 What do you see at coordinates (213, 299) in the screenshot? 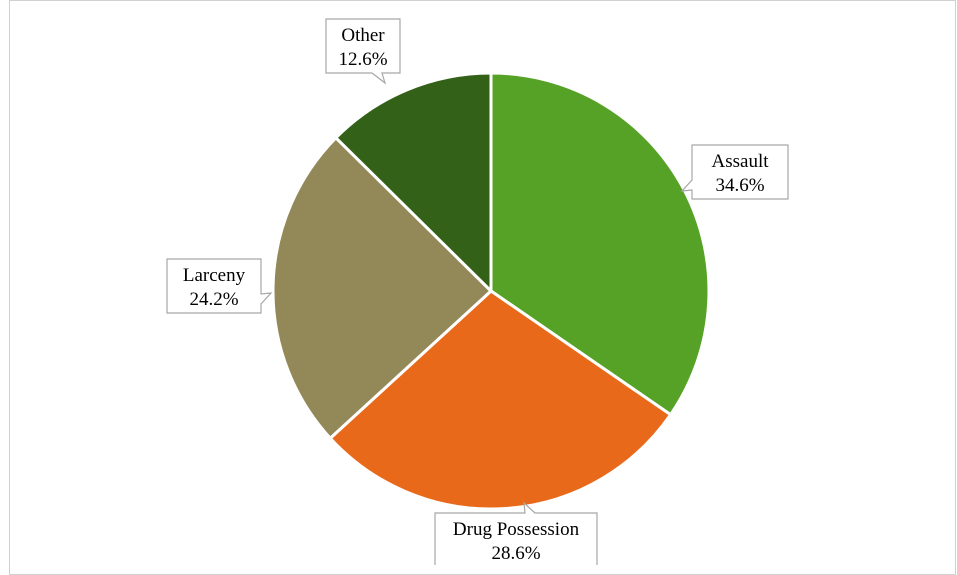
I see `data-label-percentage: 24.2%` at bounding box center [213, 299].